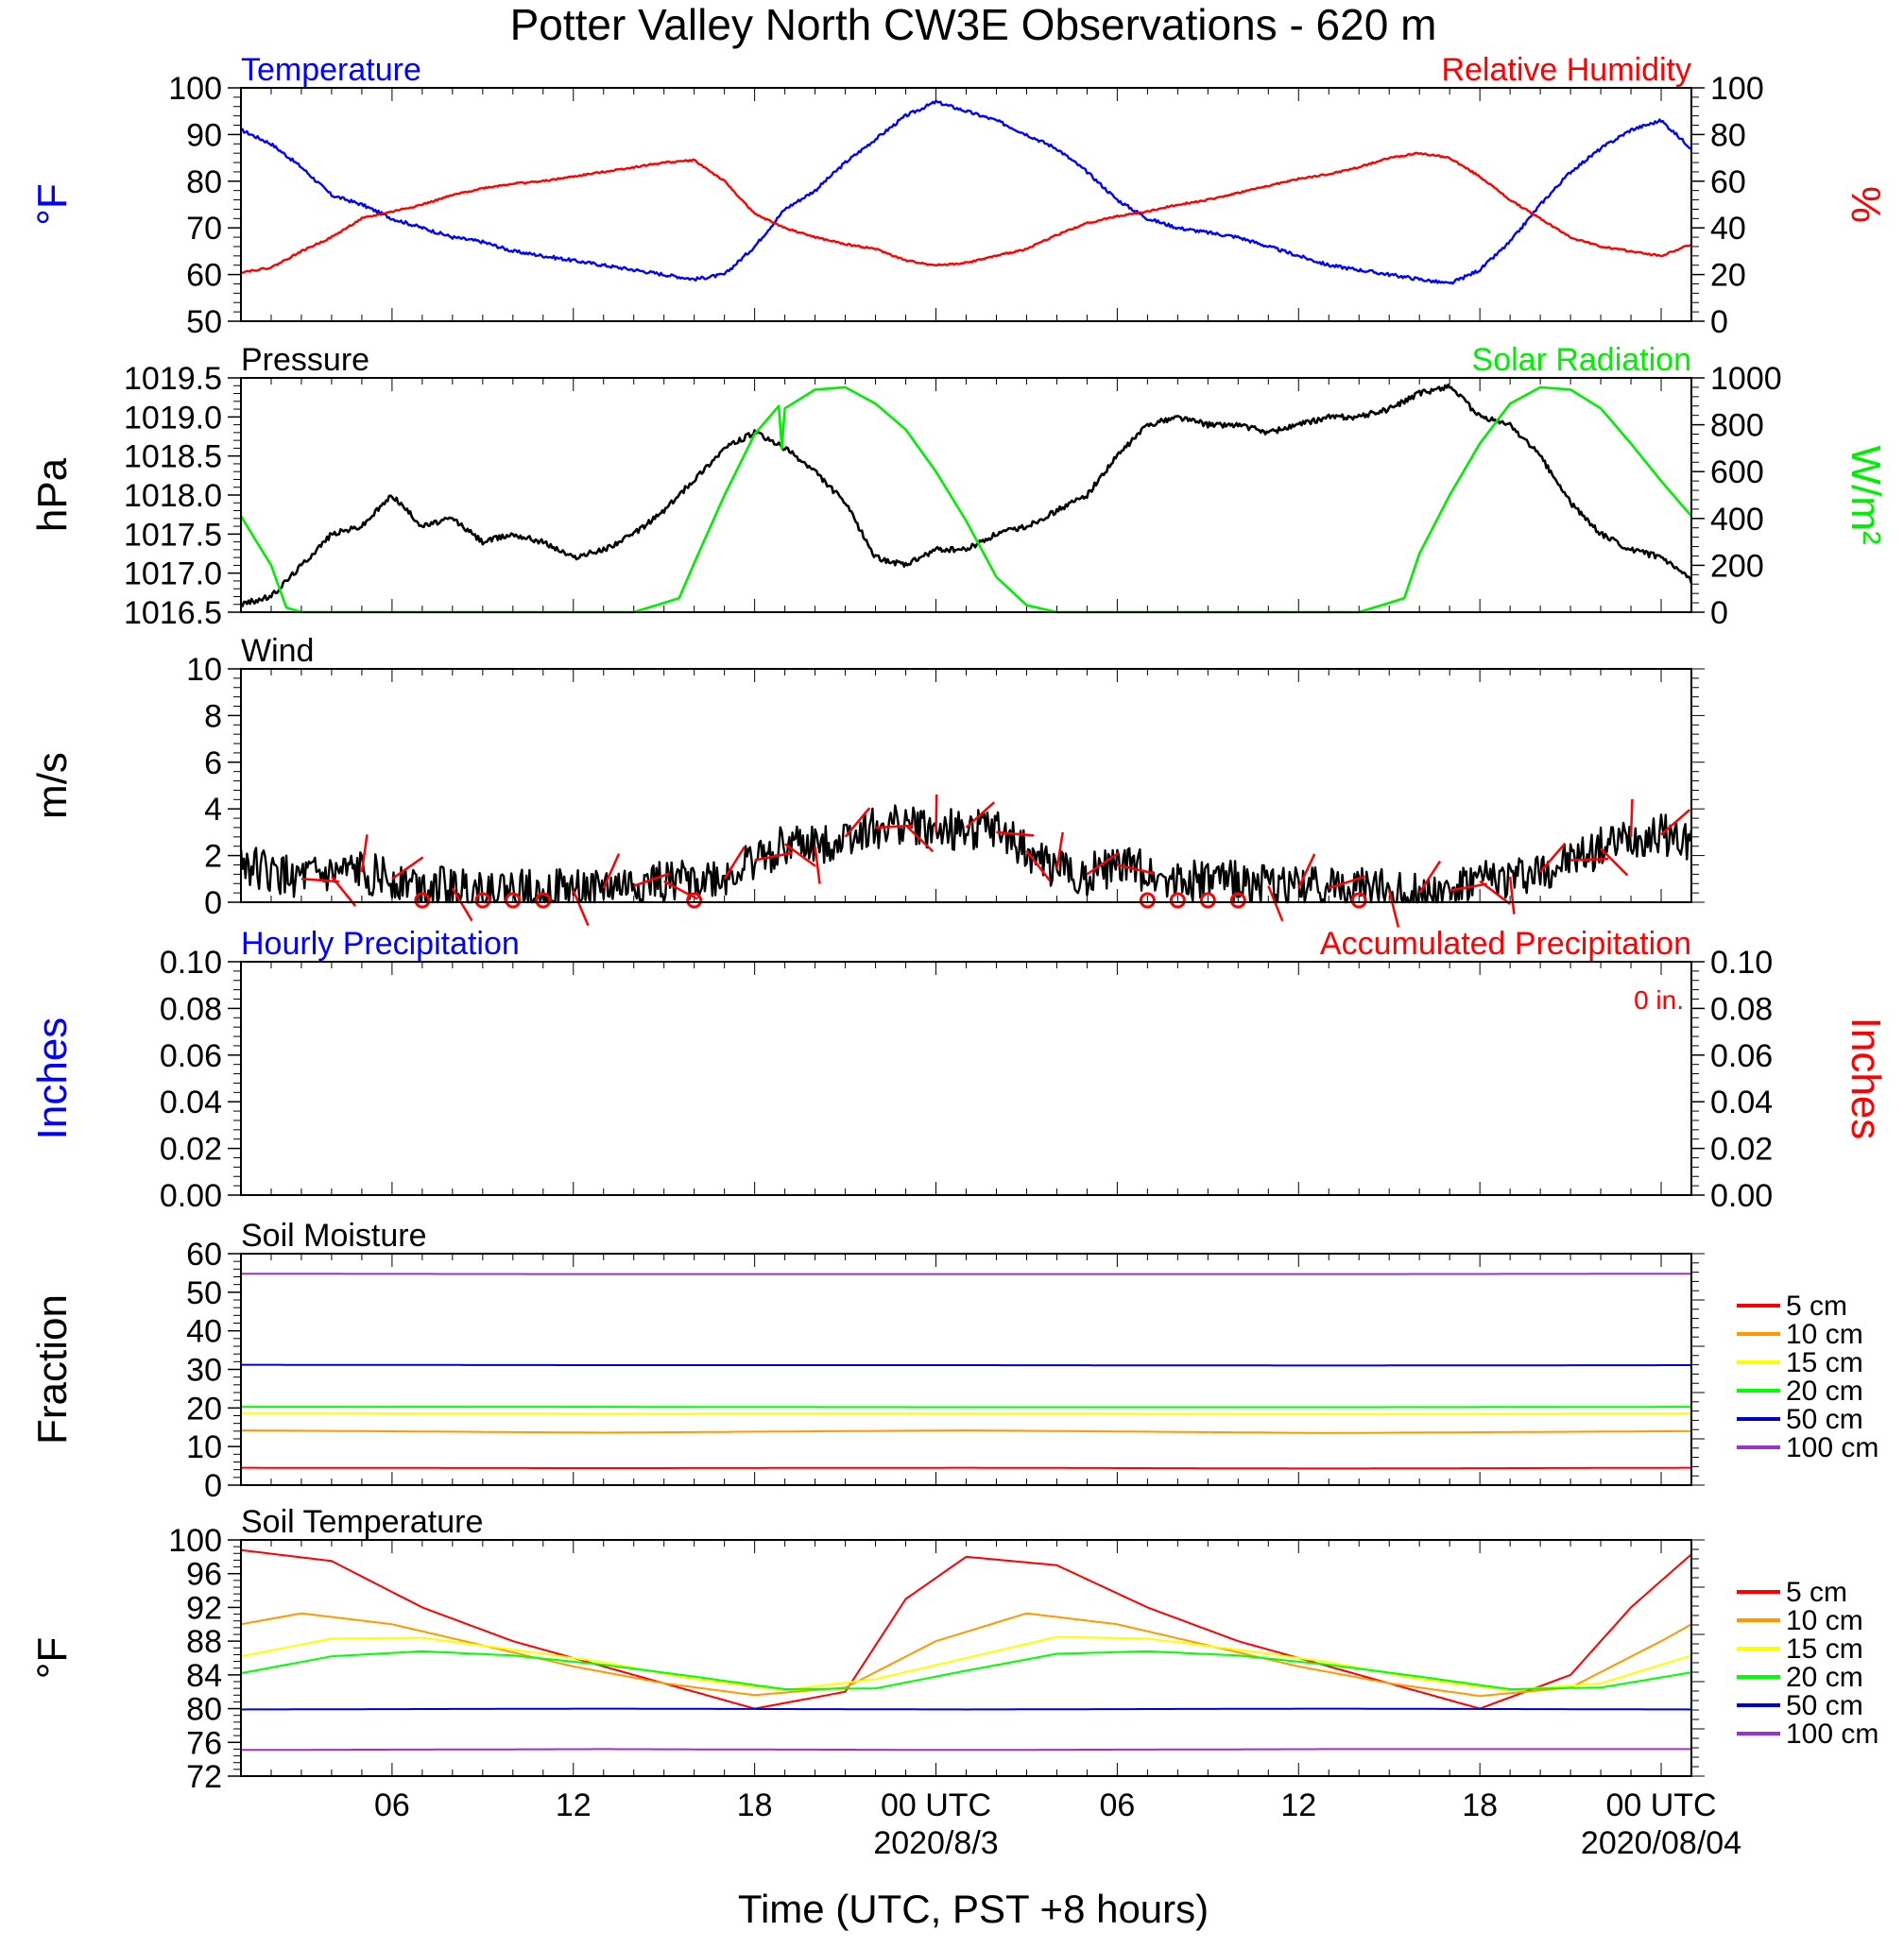 The height and width of the screenshot is (1949, 1904). What do you see at coordinates (52, 1369) in the screenshot?
I see `y-axis-label: Fraction` at bounding box center [52, 1369].